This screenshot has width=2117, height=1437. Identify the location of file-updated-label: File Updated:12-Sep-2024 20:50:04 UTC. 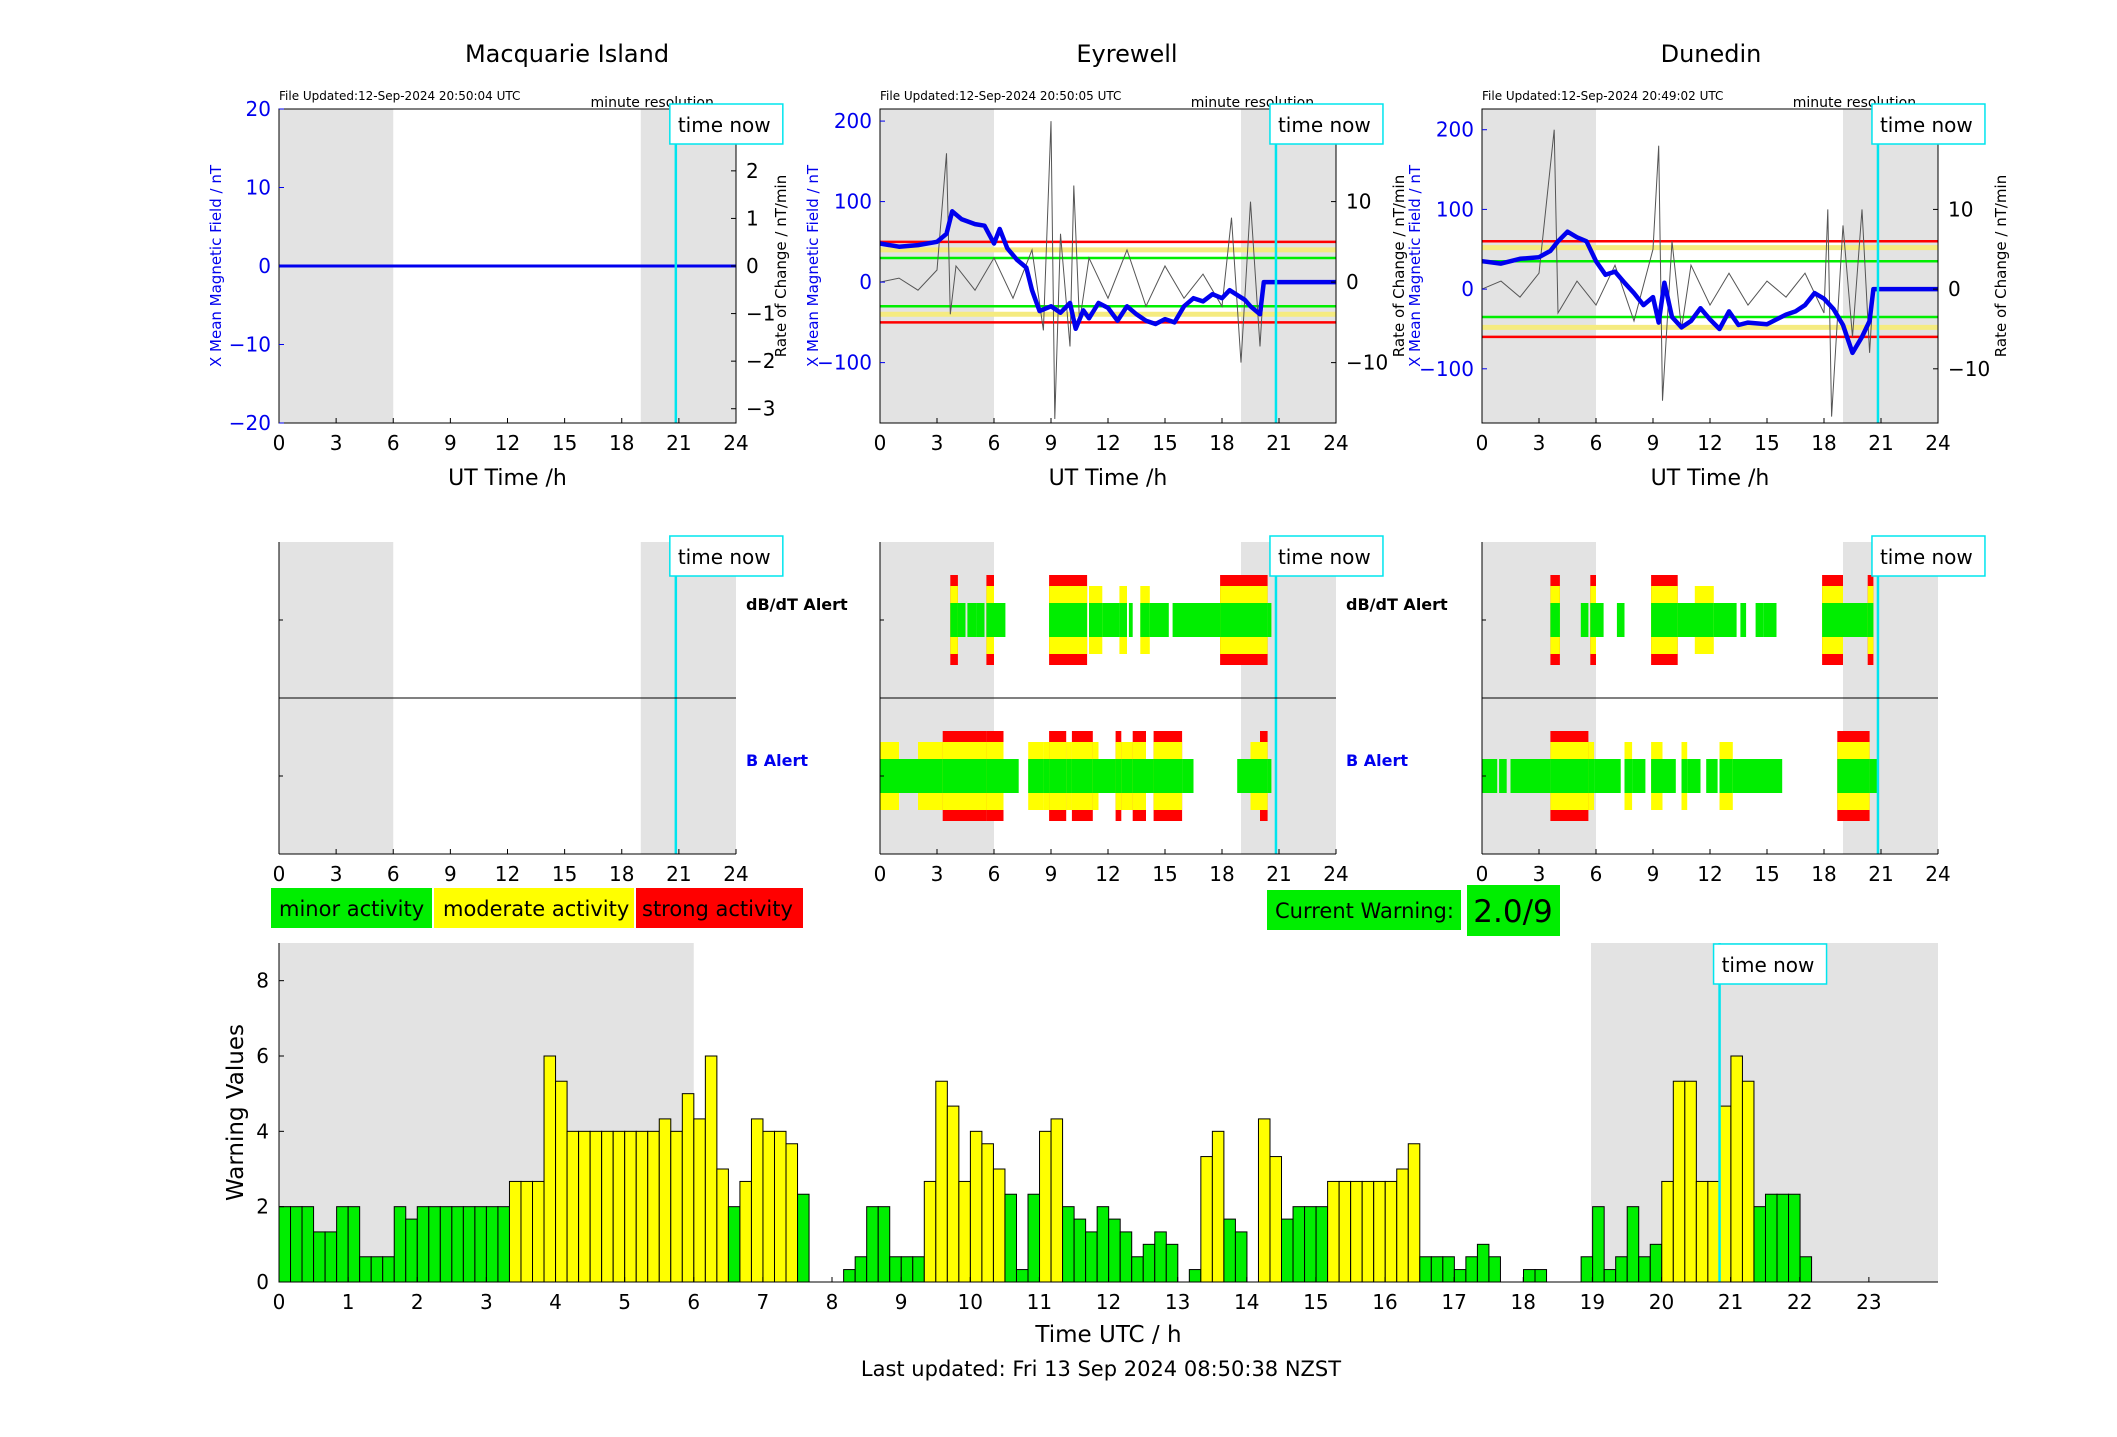
(399, 96).